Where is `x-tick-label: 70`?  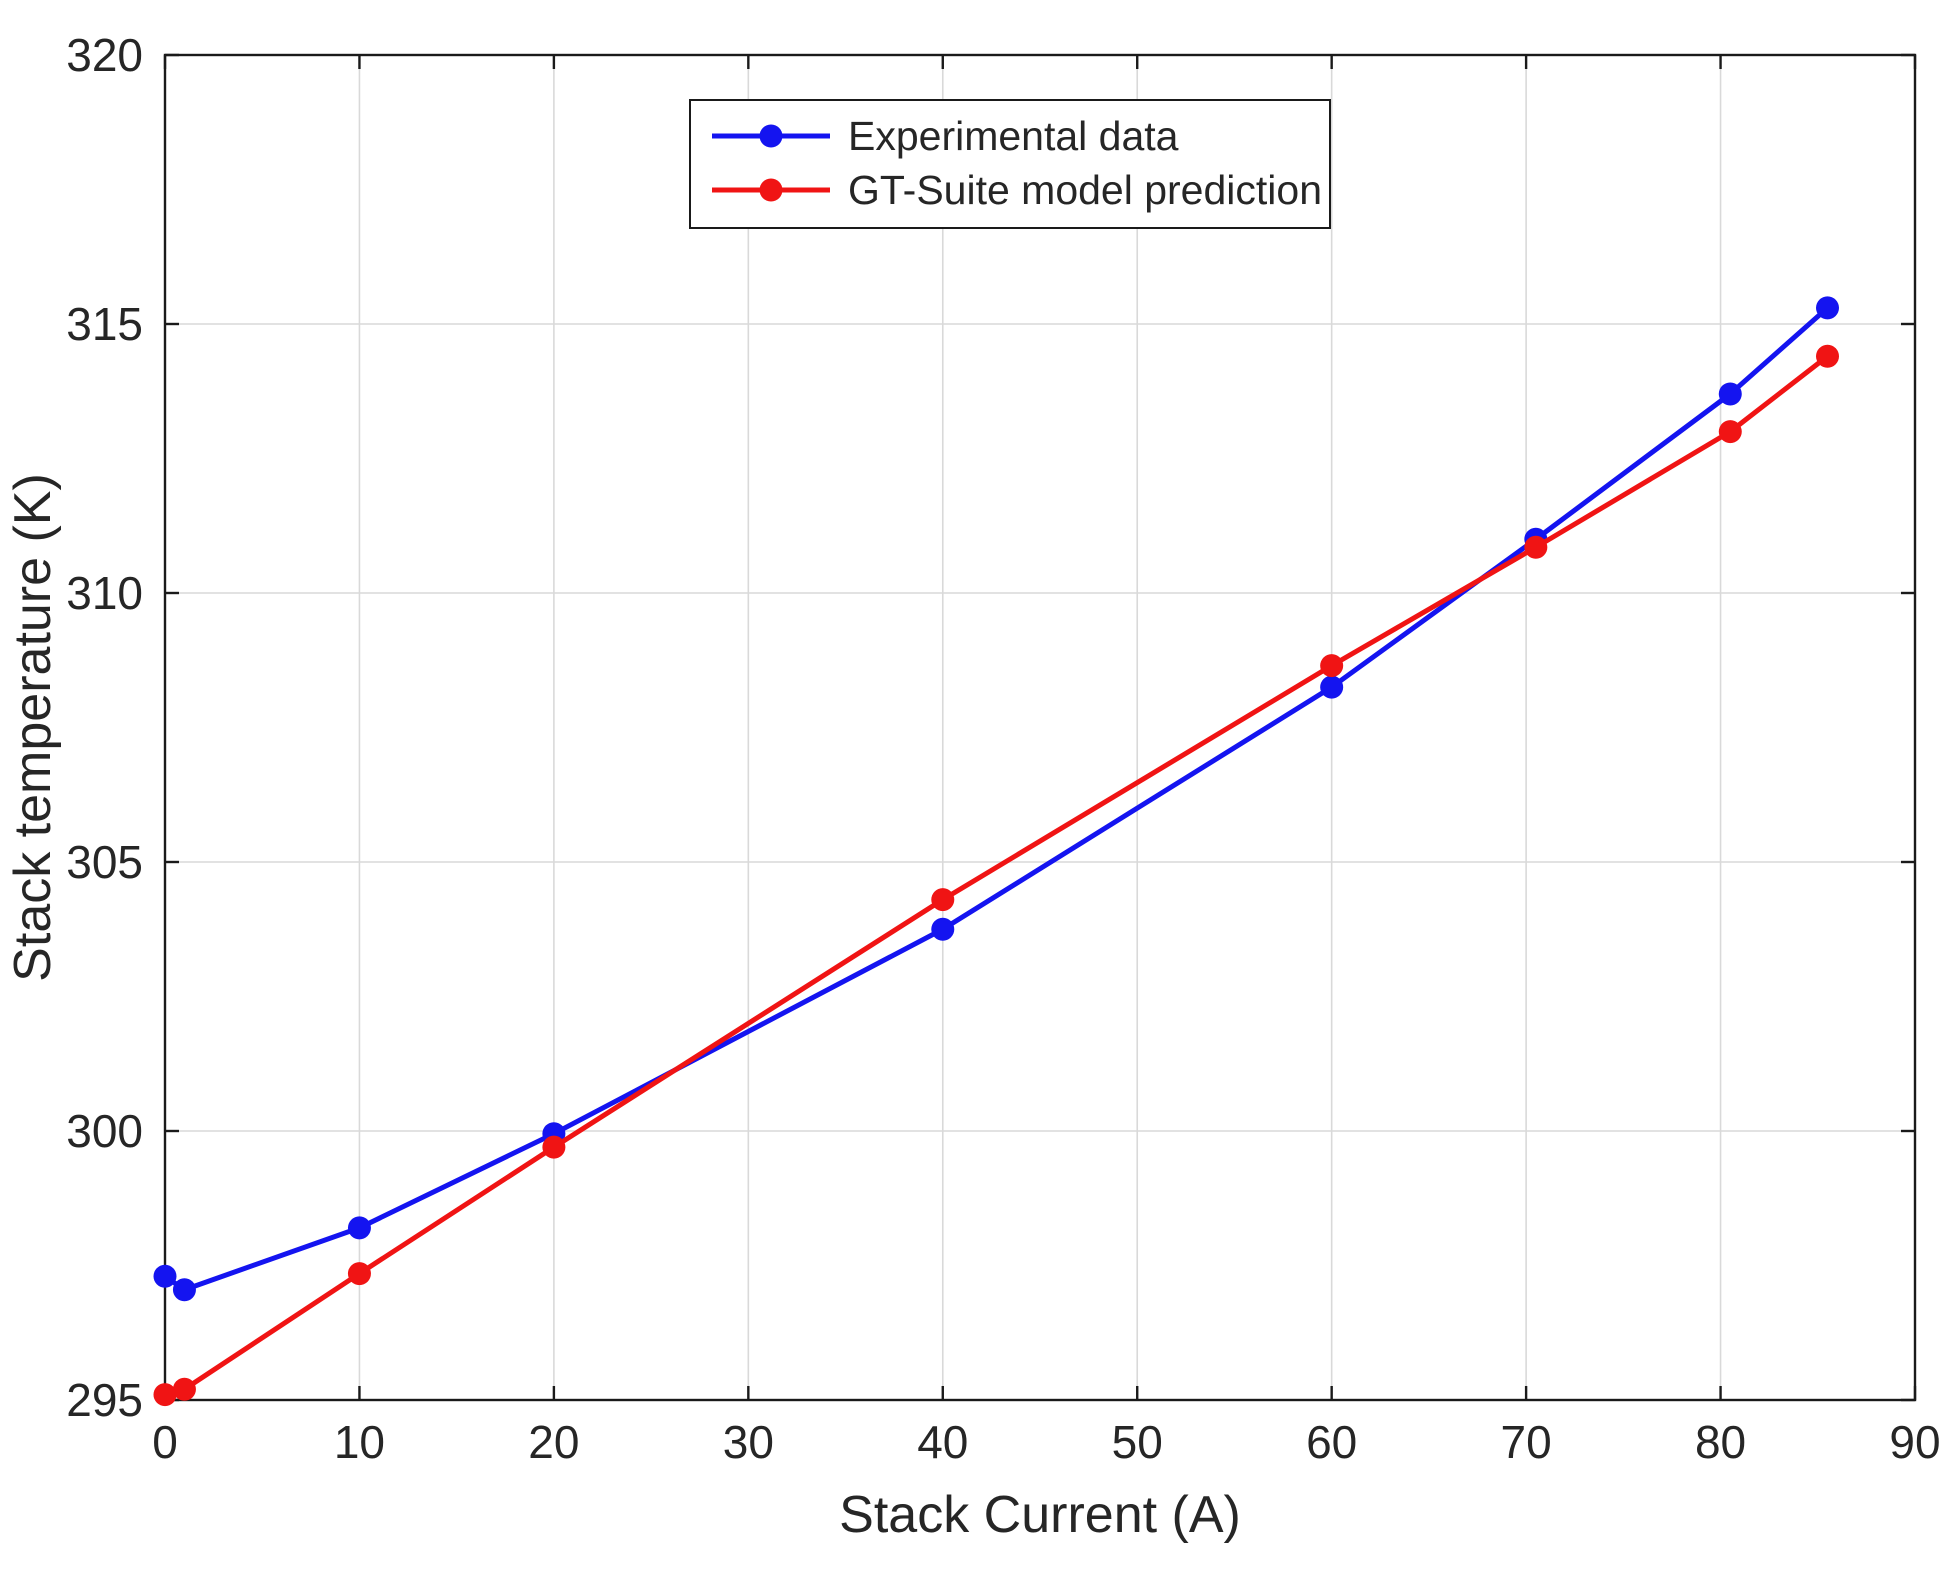
x-tick-label: 70 is located at coordinates (1526, 1442).